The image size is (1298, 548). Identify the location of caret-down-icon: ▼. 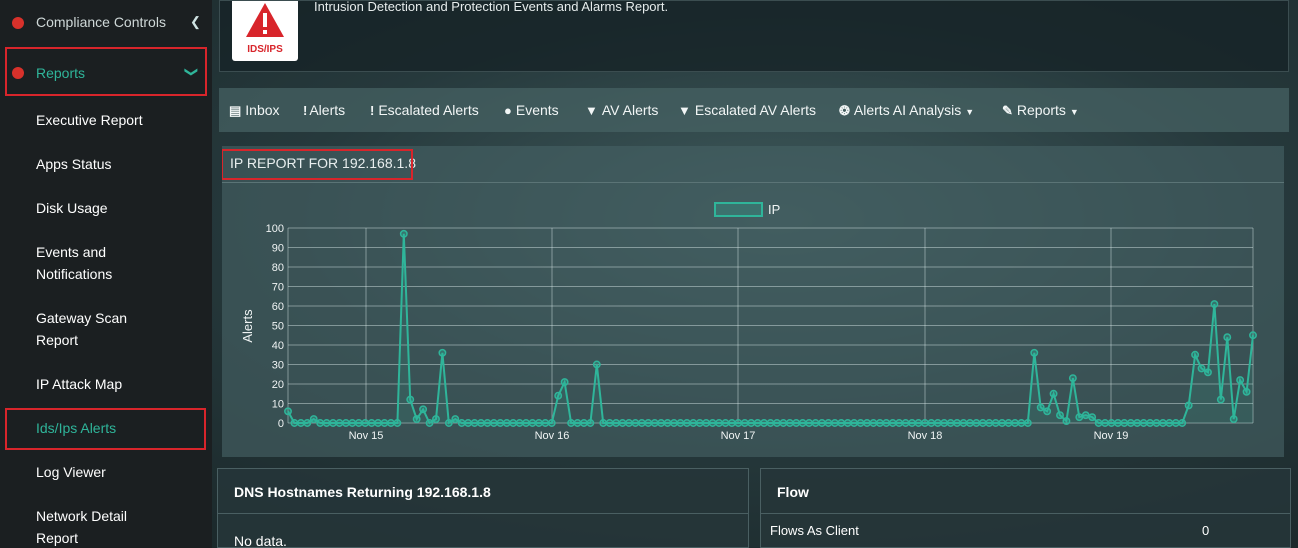
(1074, 112).